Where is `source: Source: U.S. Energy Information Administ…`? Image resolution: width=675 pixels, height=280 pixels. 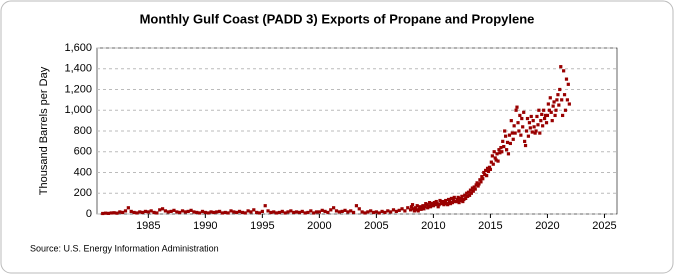 source: Source: U.S. Energy Information Administ… is located at coordinates (124, 248).